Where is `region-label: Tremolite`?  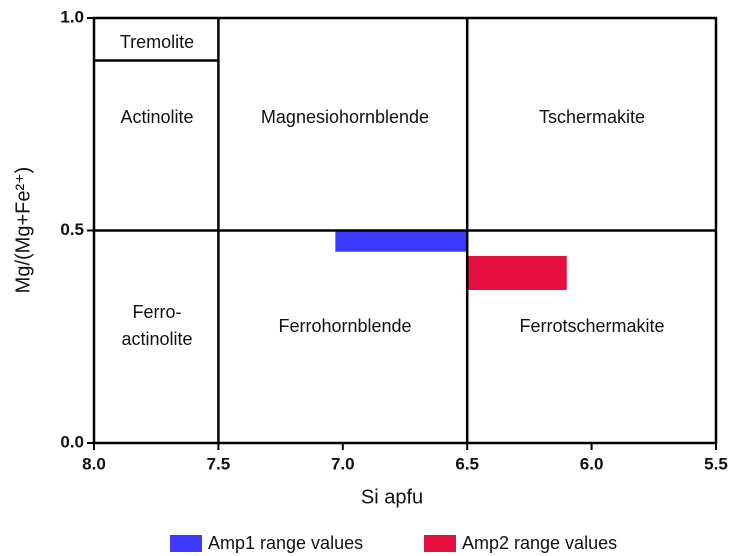 region-label: Tremolite is located at coordinates (157, 42).